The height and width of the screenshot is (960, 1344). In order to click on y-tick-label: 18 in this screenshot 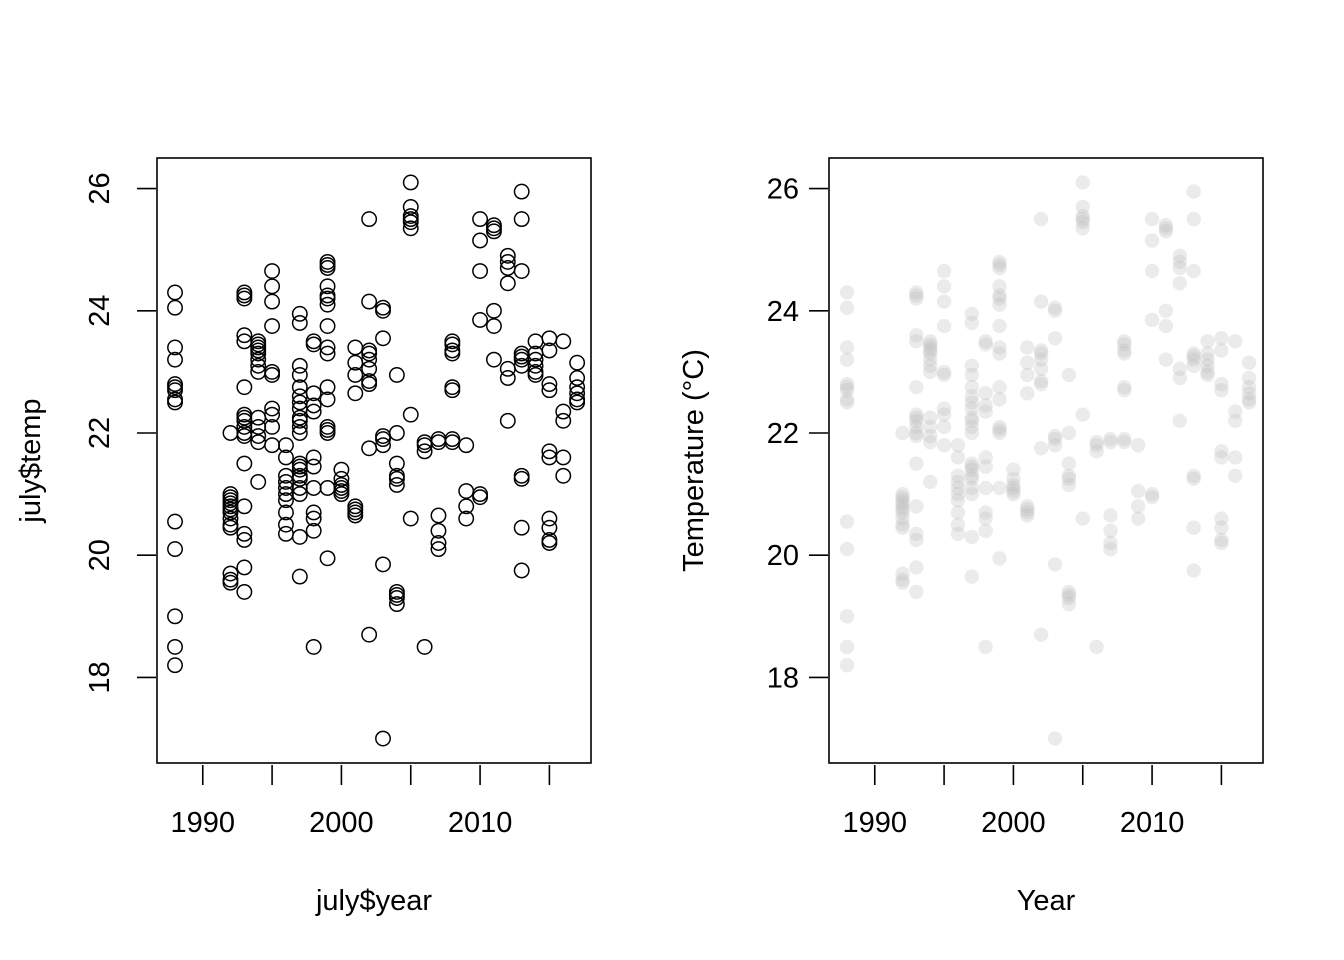, I will do `click(783, 678)`.